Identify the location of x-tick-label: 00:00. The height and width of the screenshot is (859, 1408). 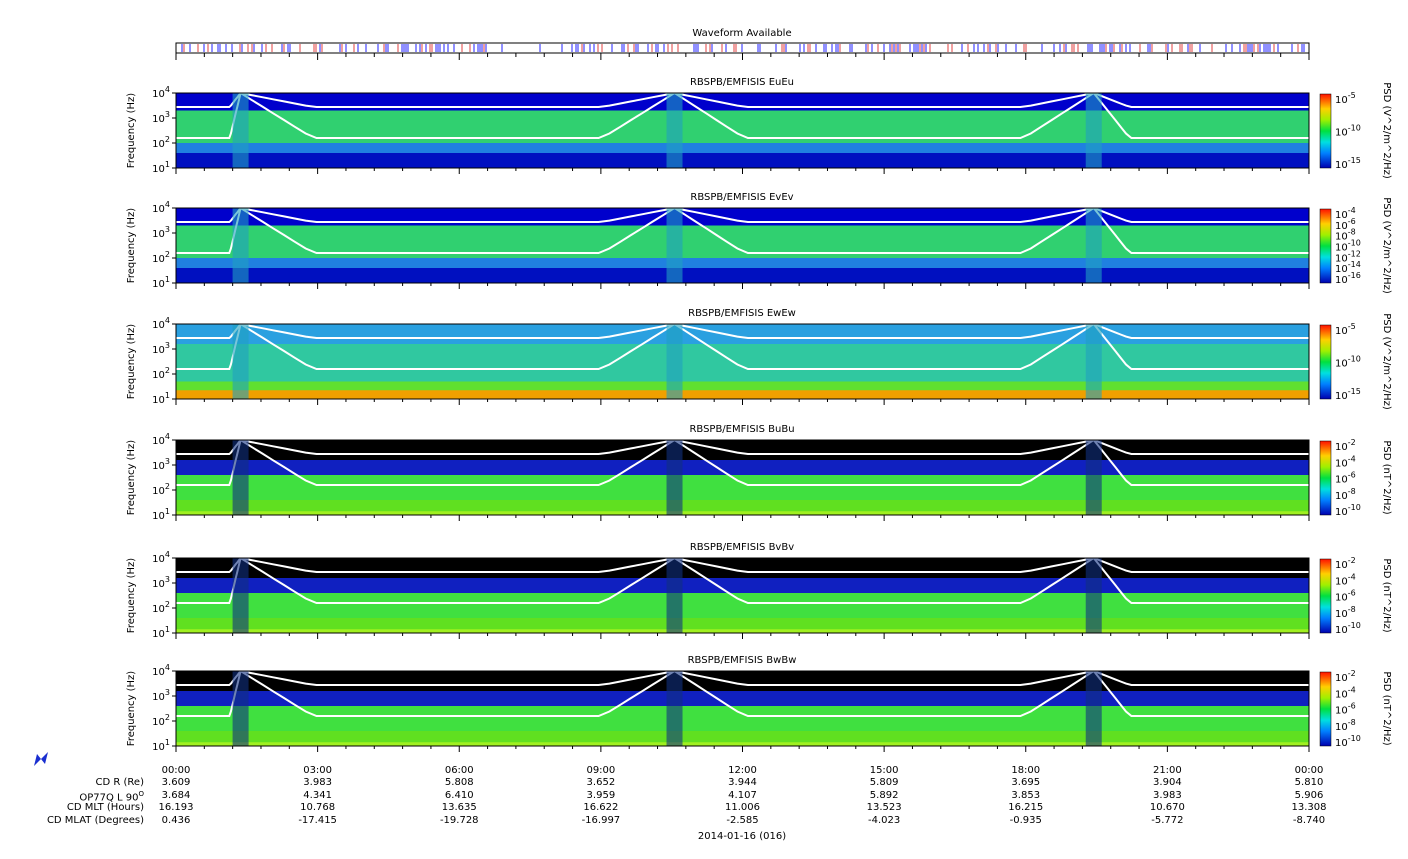
(176, 770).